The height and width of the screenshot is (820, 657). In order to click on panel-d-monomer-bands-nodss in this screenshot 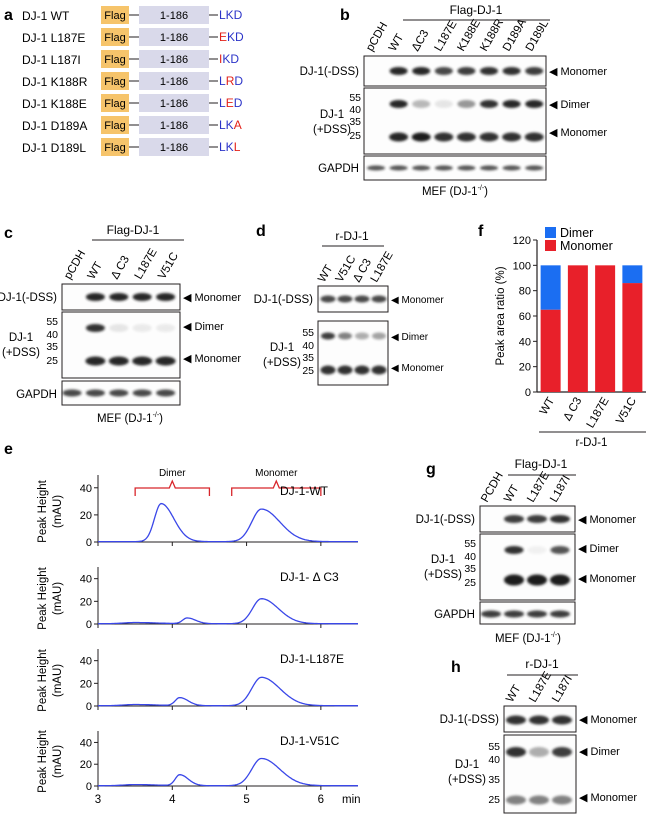, I will do `click(353, 299)`.